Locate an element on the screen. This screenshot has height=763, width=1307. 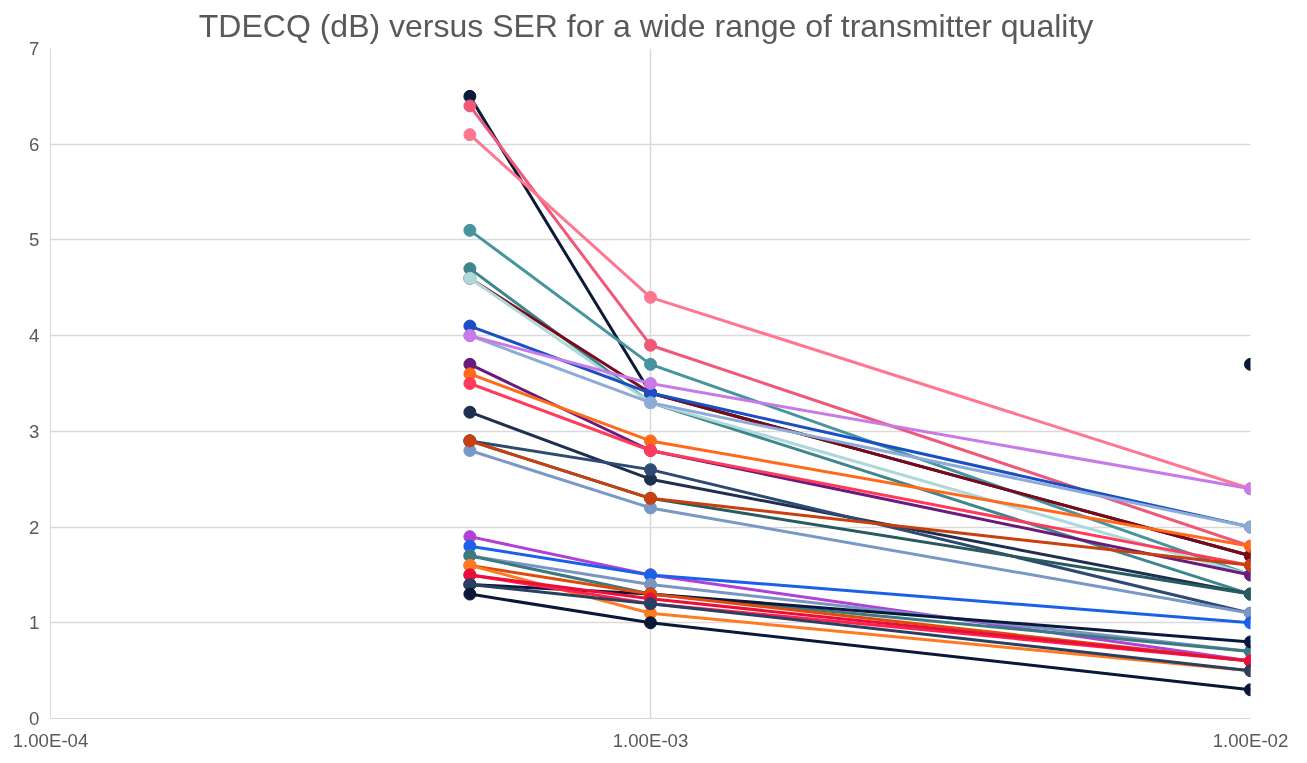
y-tick-label: 1 is located at coordinates (34, 623).